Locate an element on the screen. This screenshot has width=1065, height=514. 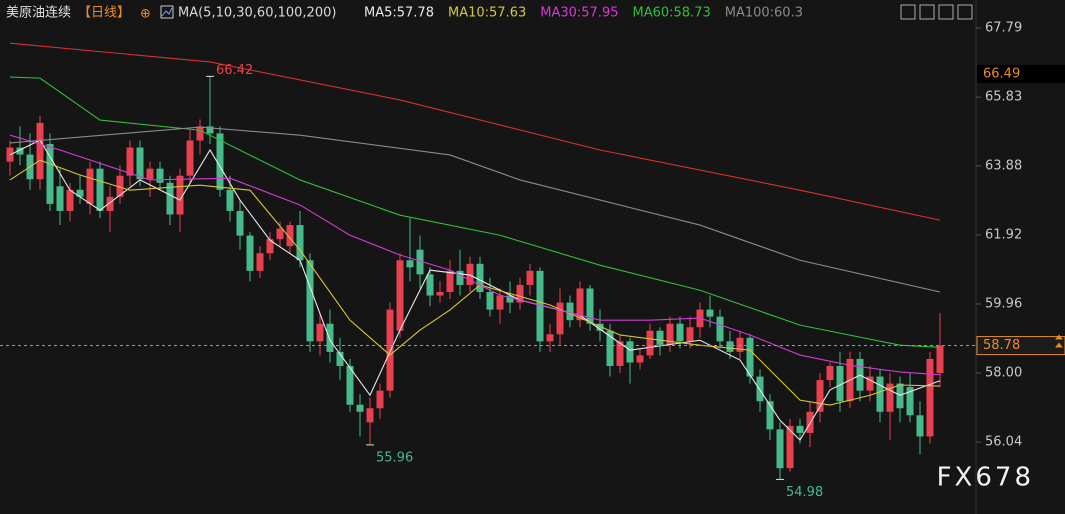
watermark: FX678 is located at coordinates (985, 478).